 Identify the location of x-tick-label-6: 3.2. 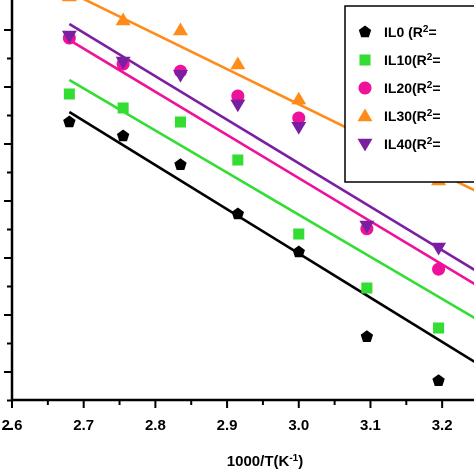
(442, 425).